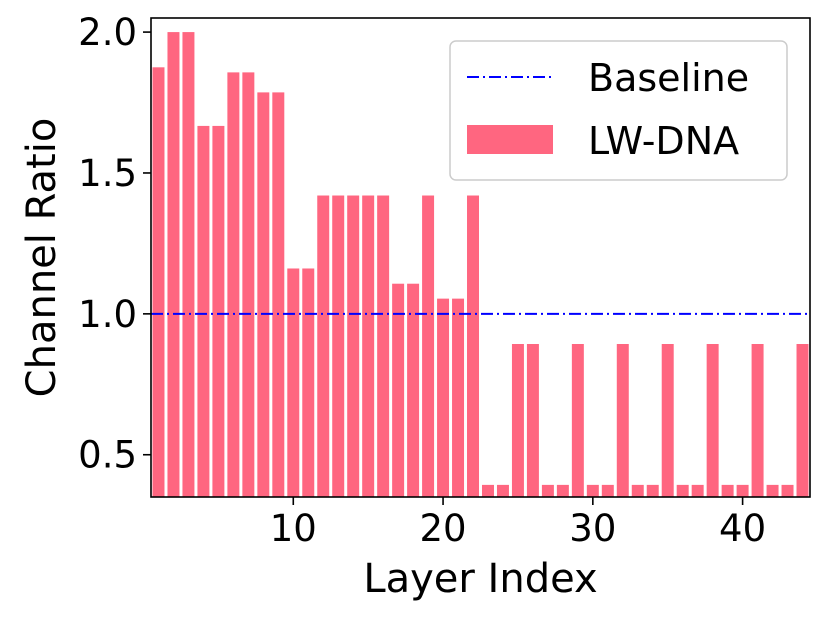  Describe the element at coordinates (293, 528) in the screenshot. I see `x-tick-label-10: 10` at that location.